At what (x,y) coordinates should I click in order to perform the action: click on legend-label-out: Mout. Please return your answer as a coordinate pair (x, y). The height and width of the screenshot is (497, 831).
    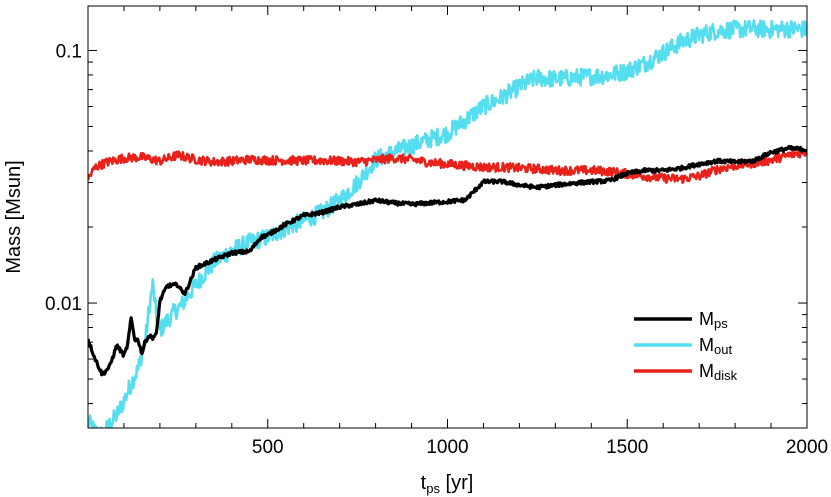
    Looking at the image, I should click on (715, 346).